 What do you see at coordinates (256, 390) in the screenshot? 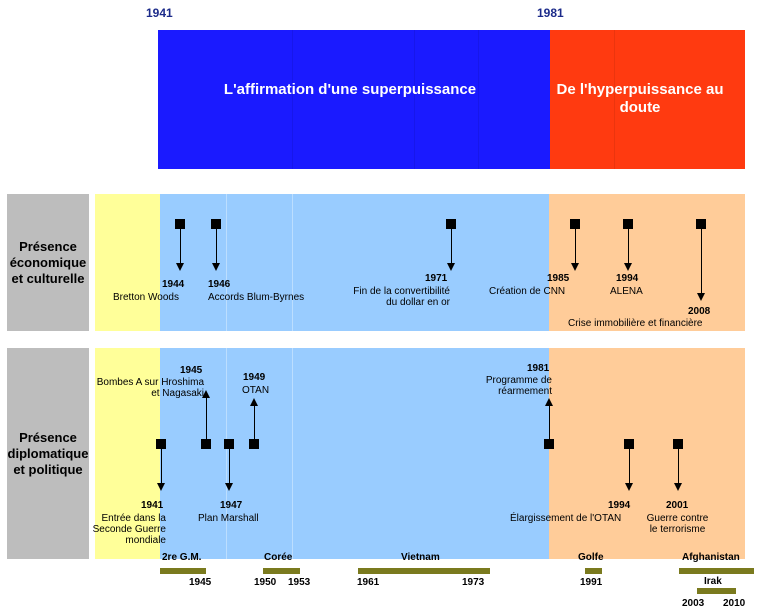
I see `event-text: OTAN` at bounding box center [256, 390].